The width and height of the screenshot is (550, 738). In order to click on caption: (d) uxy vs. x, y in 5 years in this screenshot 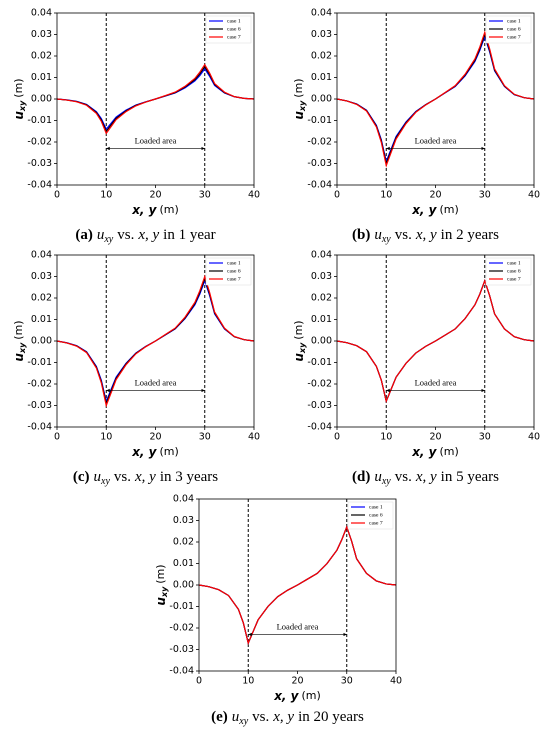, I will do `click(425, 478)`.